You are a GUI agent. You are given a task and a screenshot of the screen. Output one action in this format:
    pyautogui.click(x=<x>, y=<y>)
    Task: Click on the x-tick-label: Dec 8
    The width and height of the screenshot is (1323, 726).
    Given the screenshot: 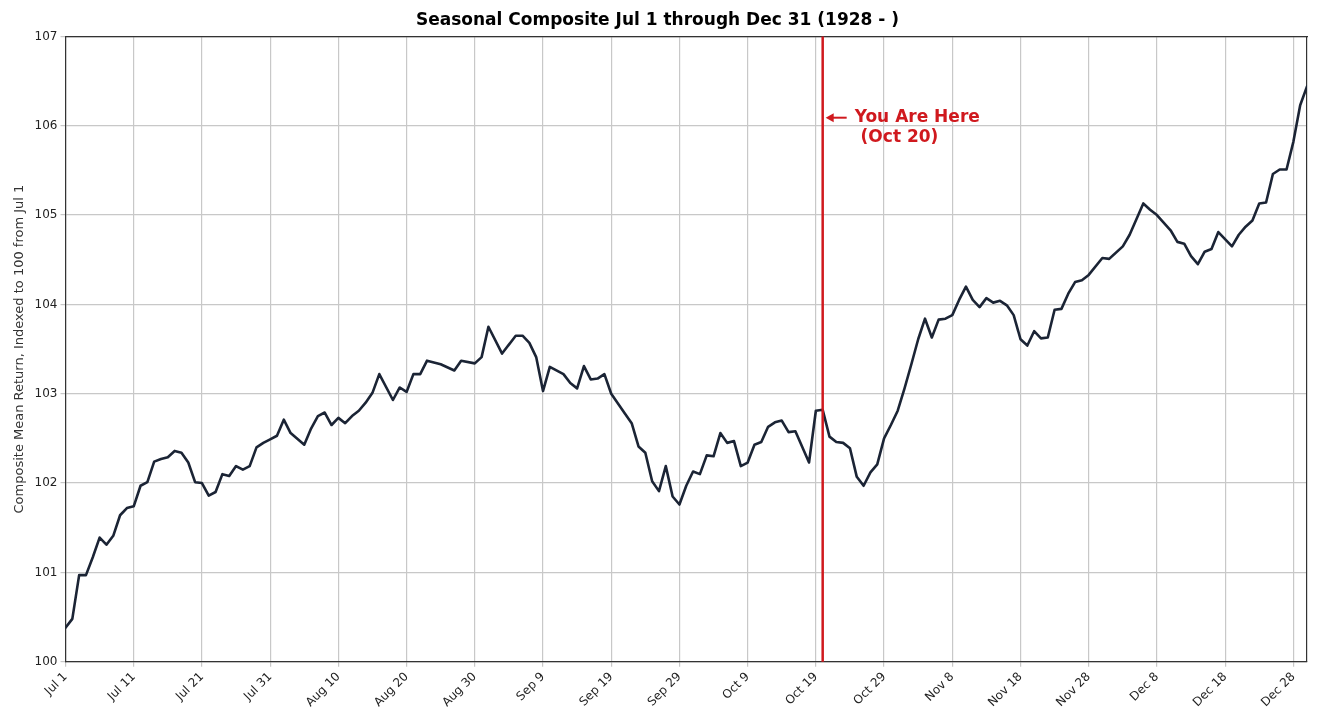 What is the action you would take?
    pyautogui.click(x=1144, y=686)
    